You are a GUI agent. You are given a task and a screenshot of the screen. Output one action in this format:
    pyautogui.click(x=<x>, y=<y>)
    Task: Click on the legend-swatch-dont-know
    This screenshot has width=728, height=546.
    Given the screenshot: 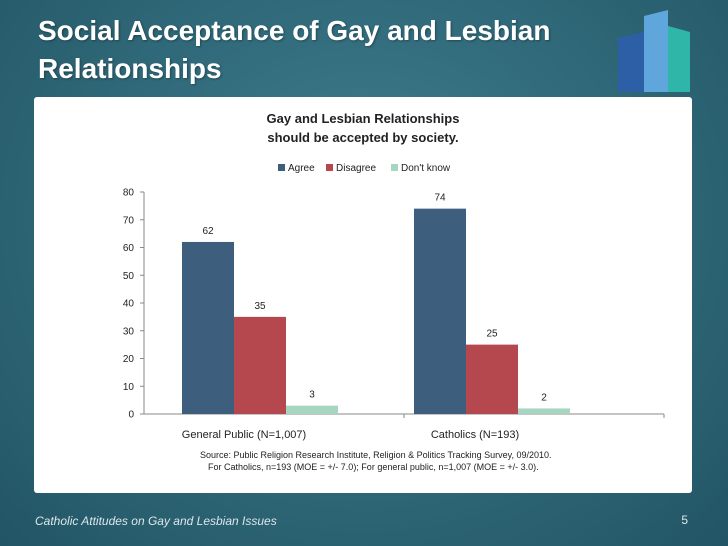 What is the action you would take?
    pyautogui.click(x=394, y=167)
    